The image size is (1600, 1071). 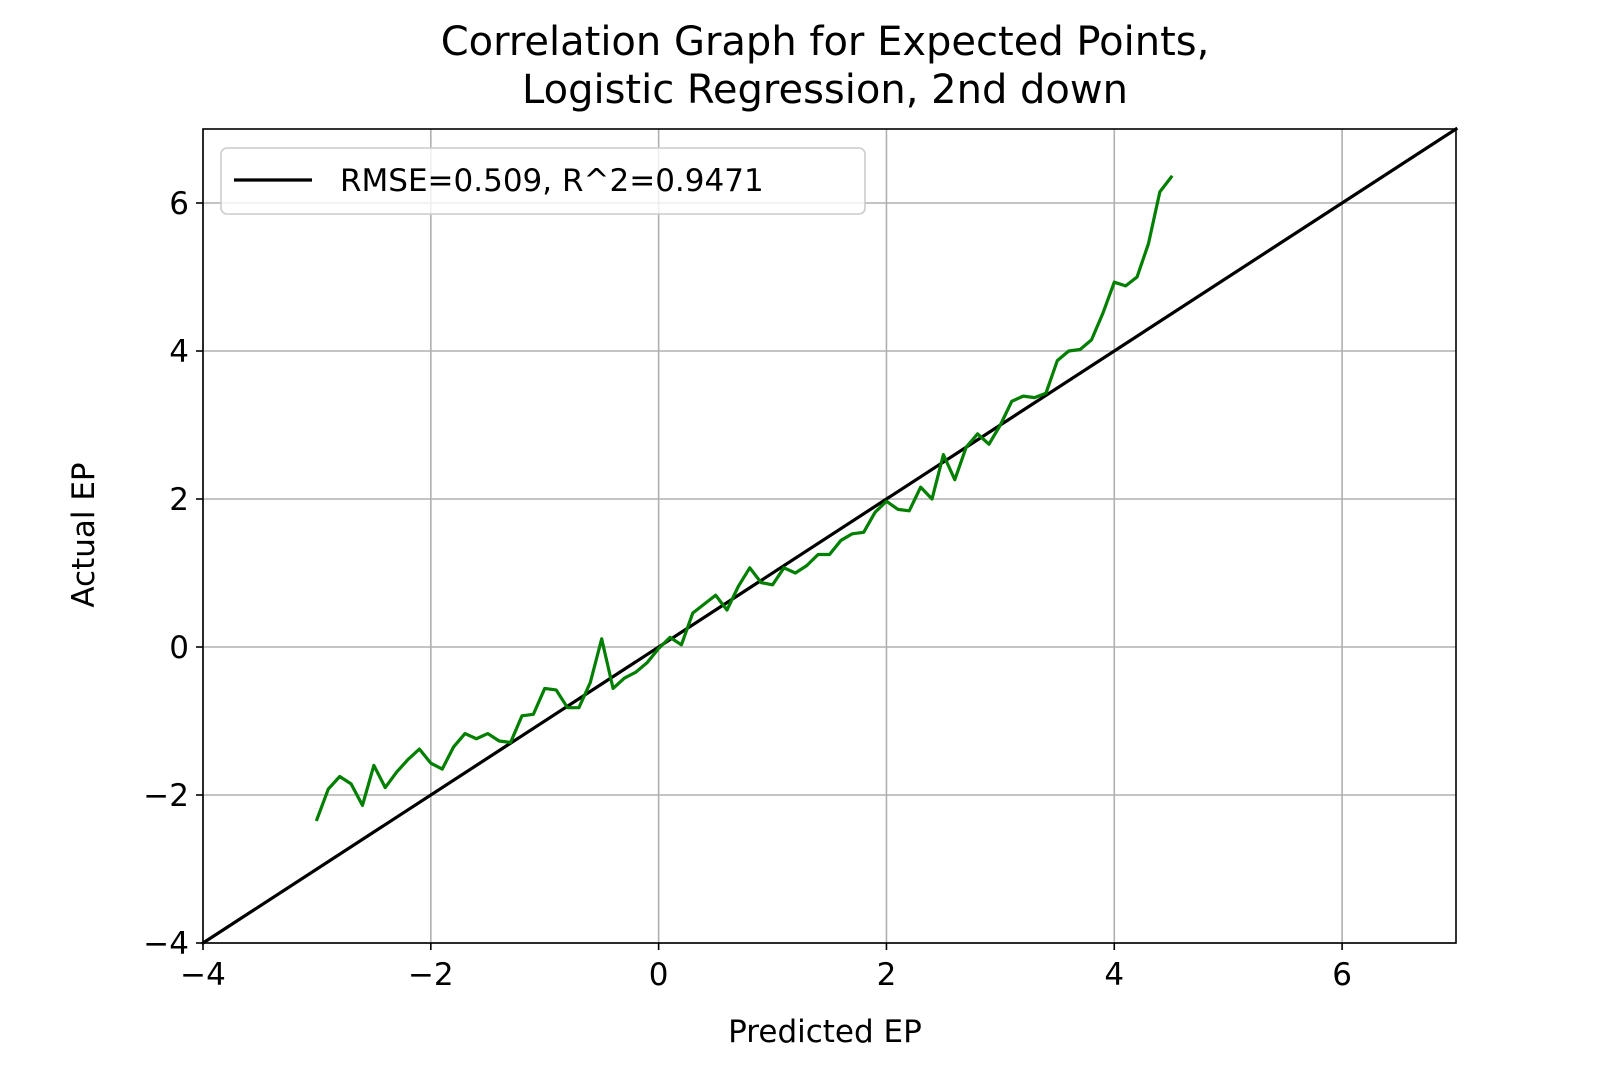 What do you see at coordinates (179, 648) in the screenshot?
I see `y-tick-label: 0` at bounding box center [179, 648].